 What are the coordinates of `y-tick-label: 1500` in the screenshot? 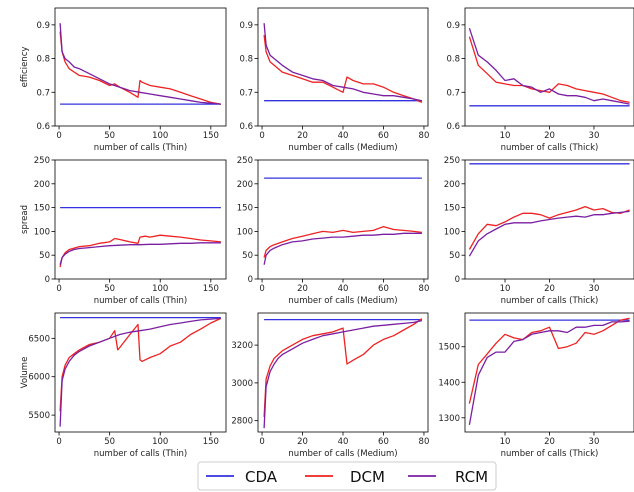 It's located at (449, 348).